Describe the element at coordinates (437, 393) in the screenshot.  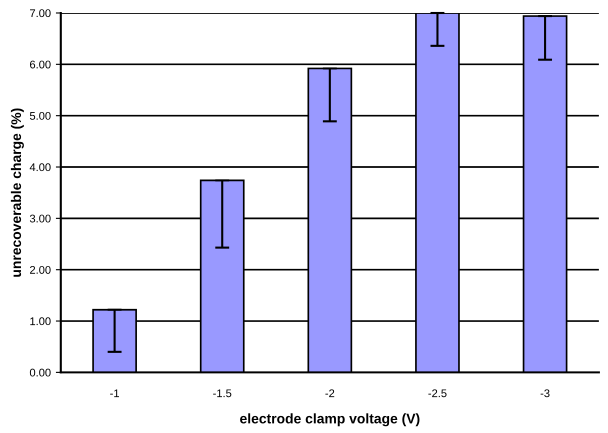
I see `x-tick-label: -2.5` at that location.